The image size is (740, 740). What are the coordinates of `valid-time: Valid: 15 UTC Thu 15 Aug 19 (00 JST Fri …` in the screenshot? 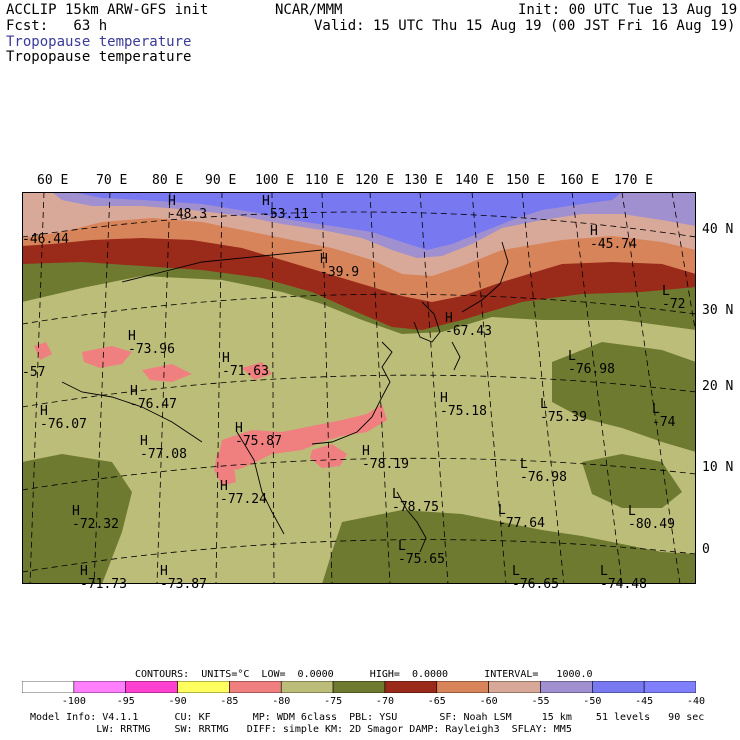 It's located at (525, 26).